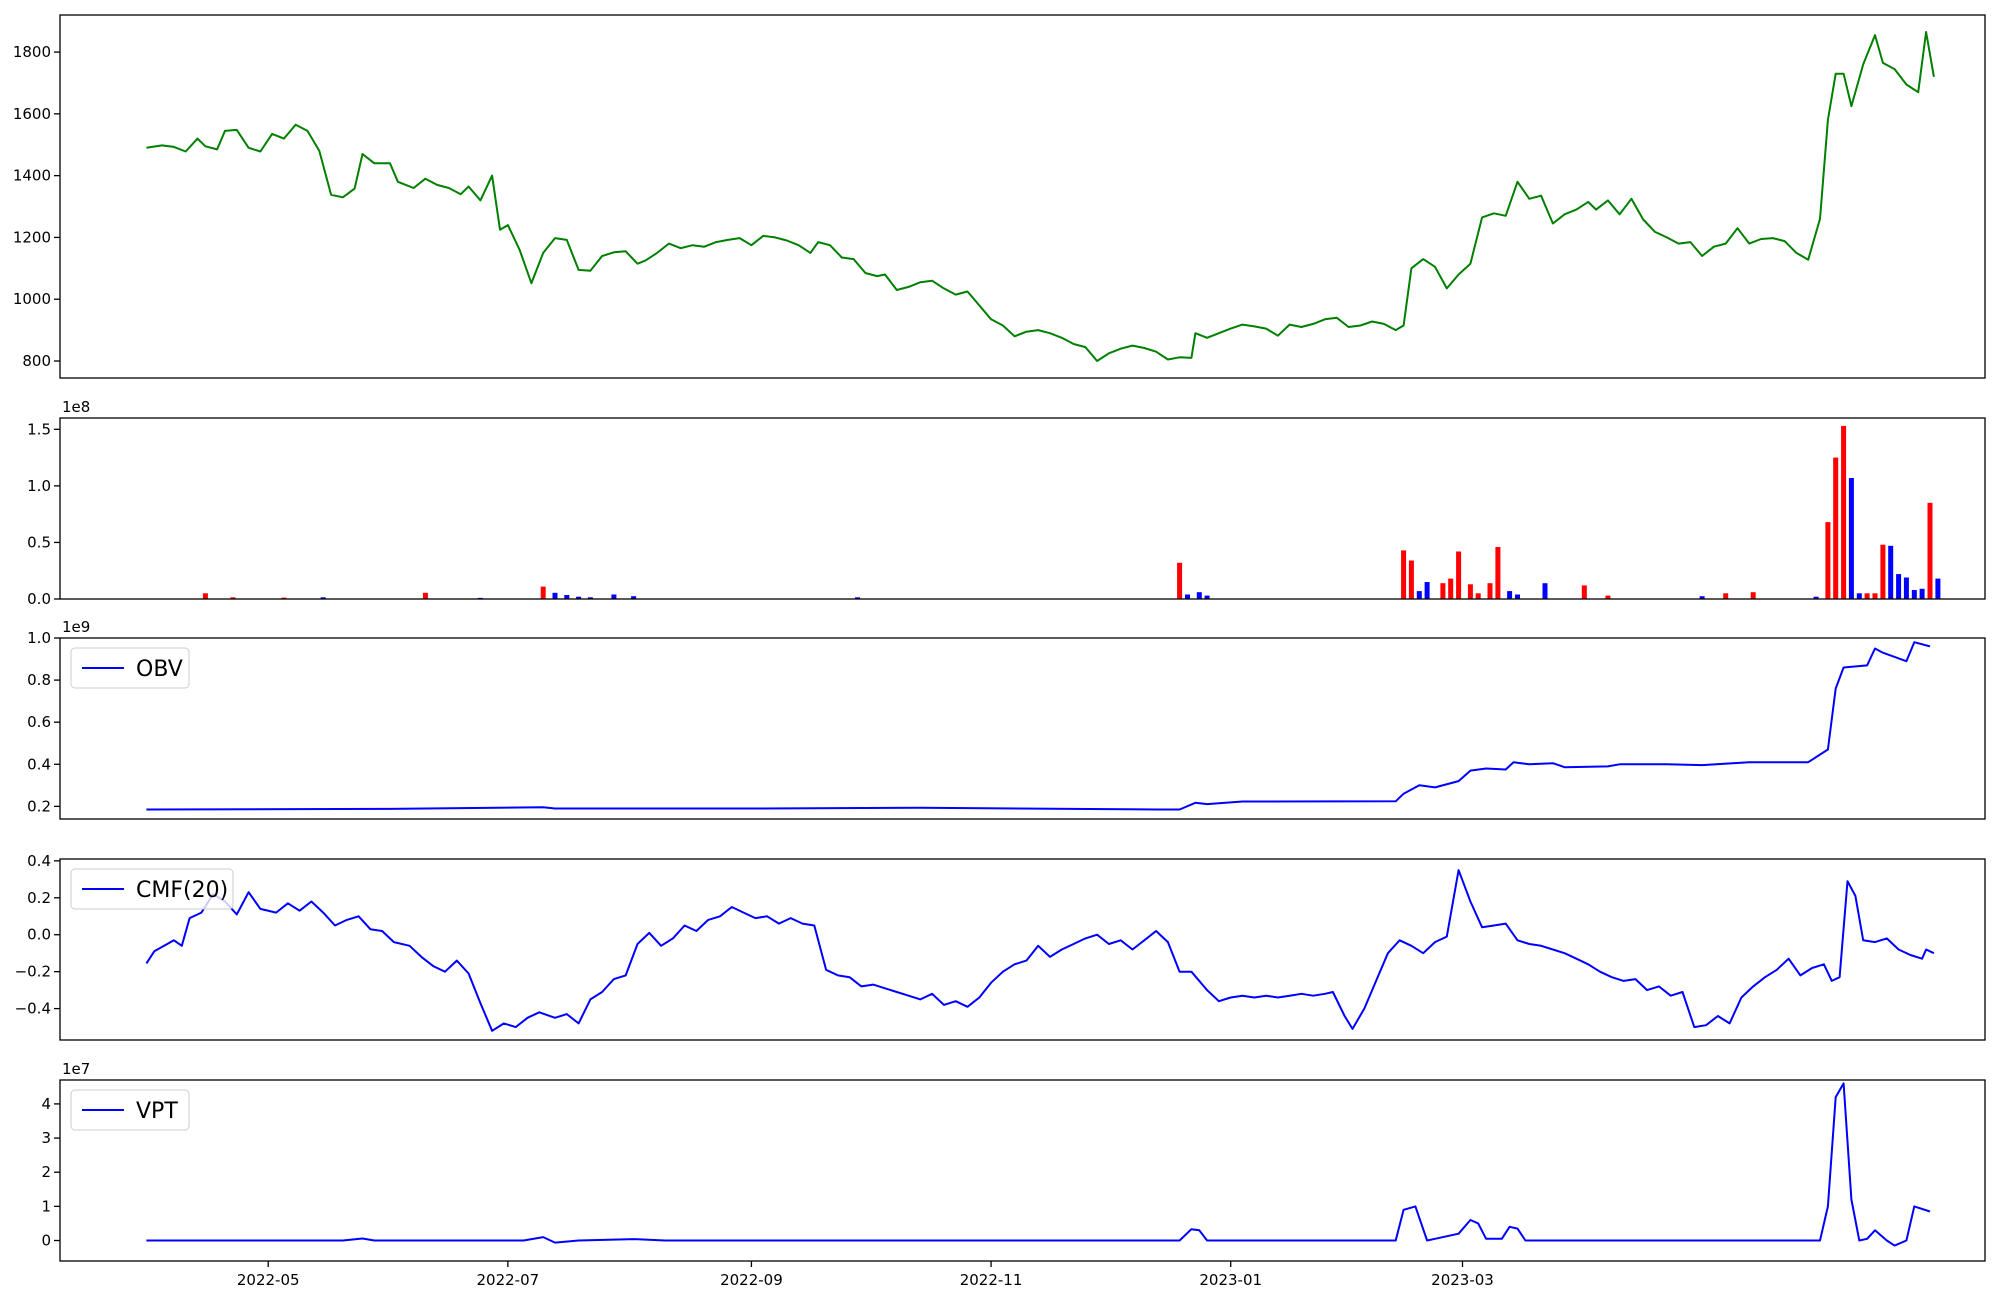 This screenshot has width=2000, height=1300. I want to click on obv-ytick-label: 0.4, so click(39, 764).